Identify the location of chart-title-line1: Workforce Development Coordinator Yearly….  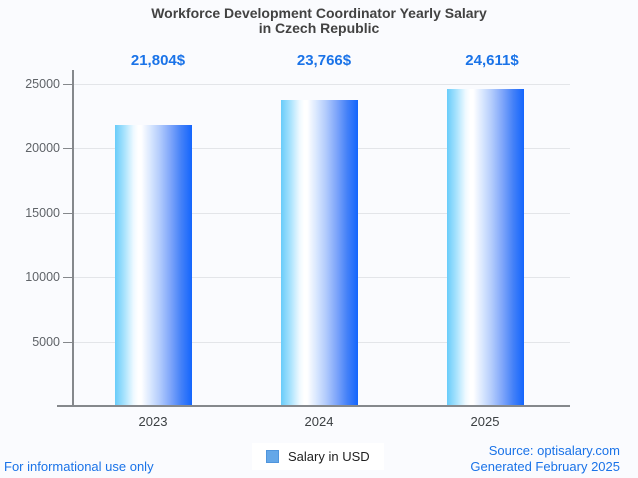
(319, 13).